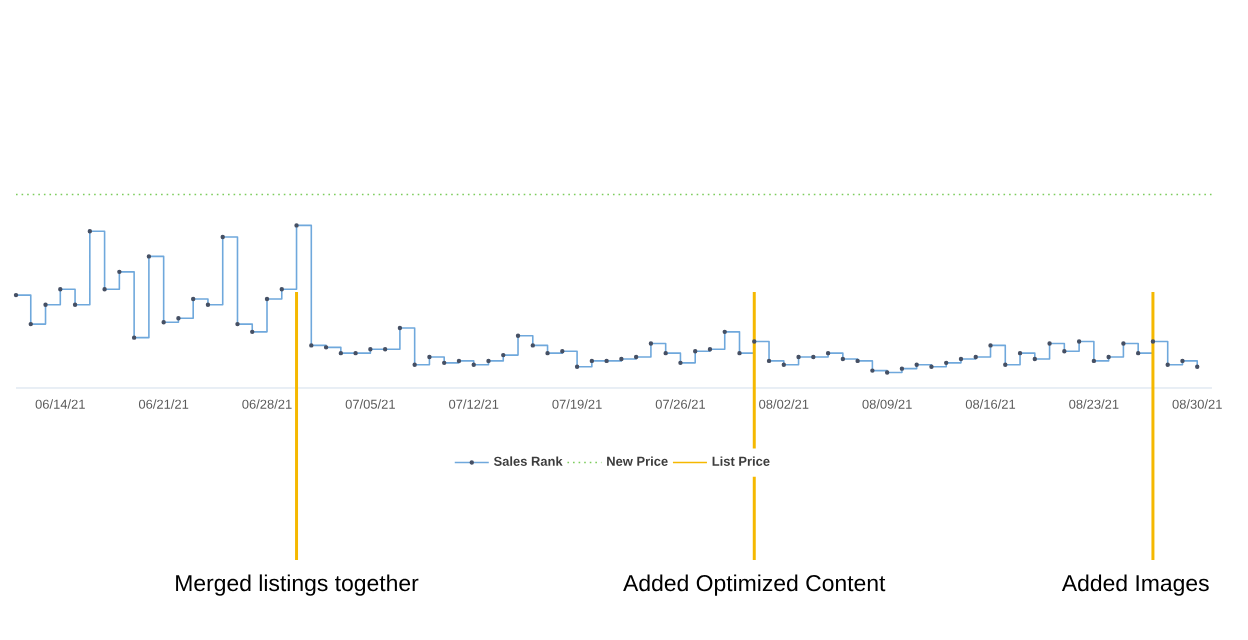  I want to click on ref-line-label: Merged listings together, so click(297, 585).